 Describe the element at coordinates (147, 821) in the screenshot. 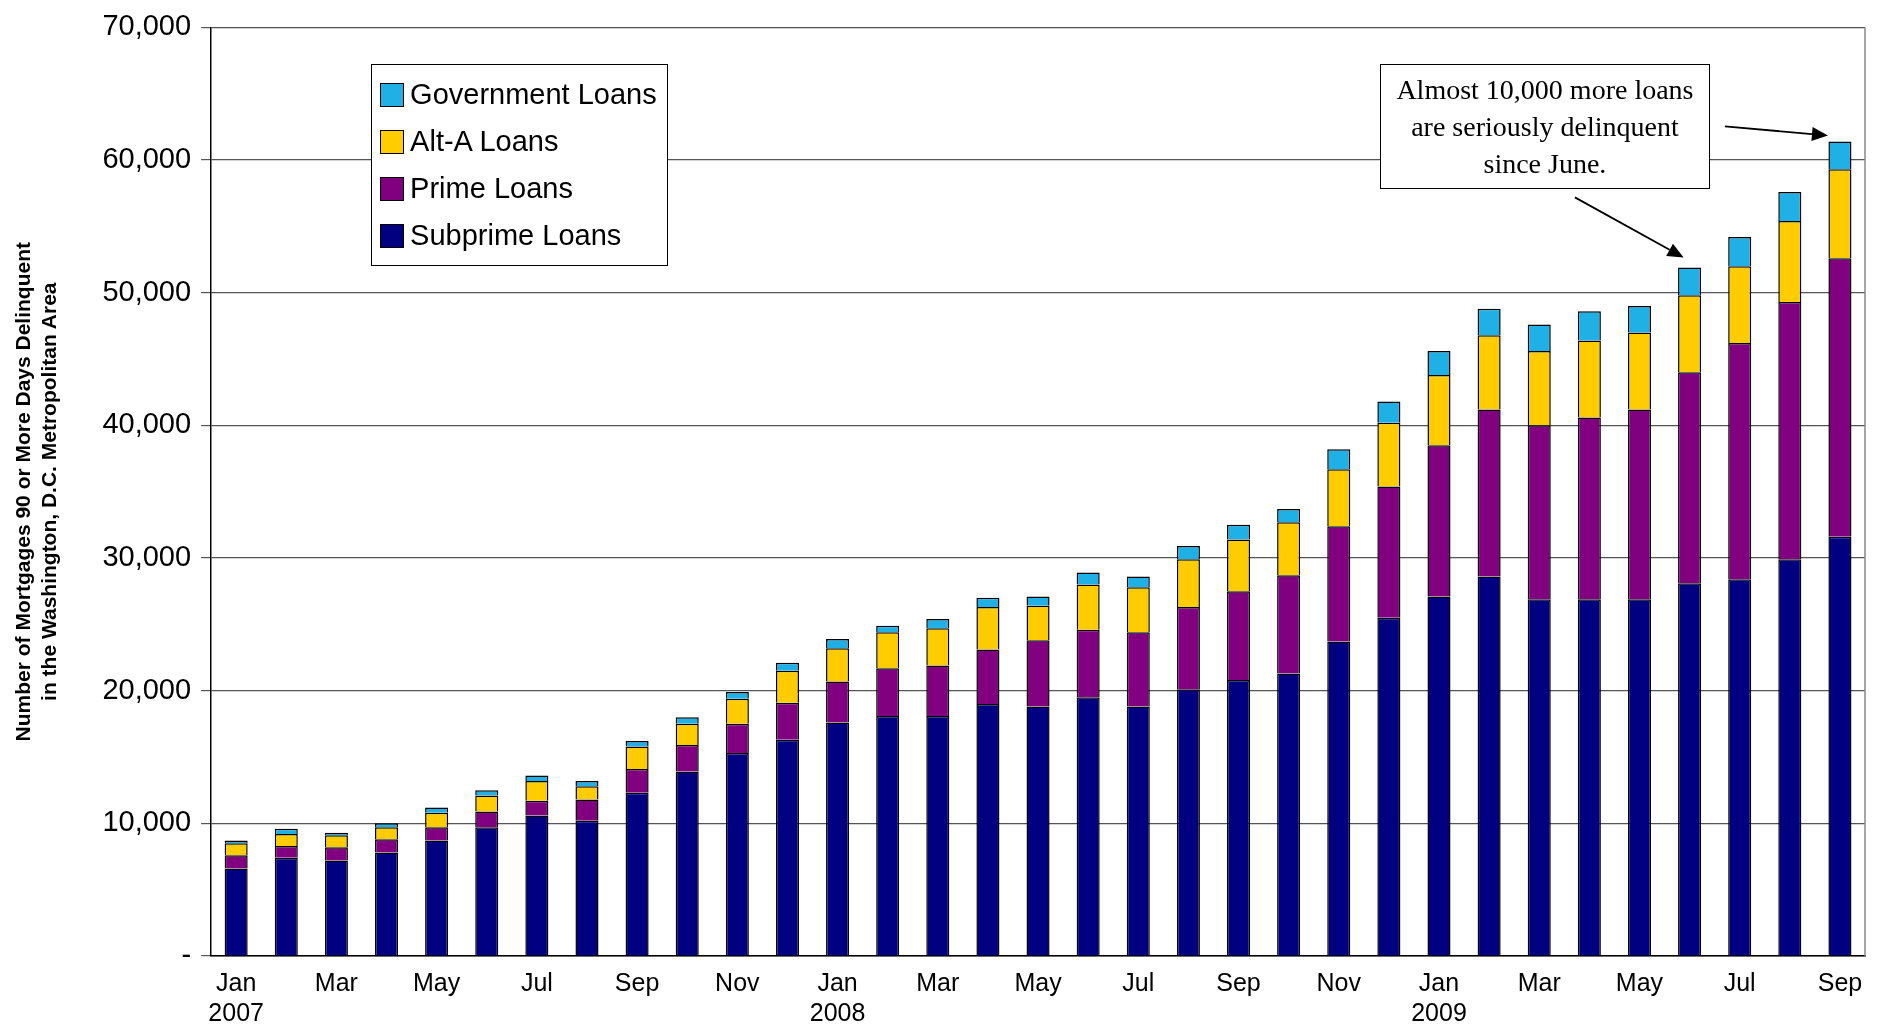

I see `y-tick-label: 10,000` at that location.